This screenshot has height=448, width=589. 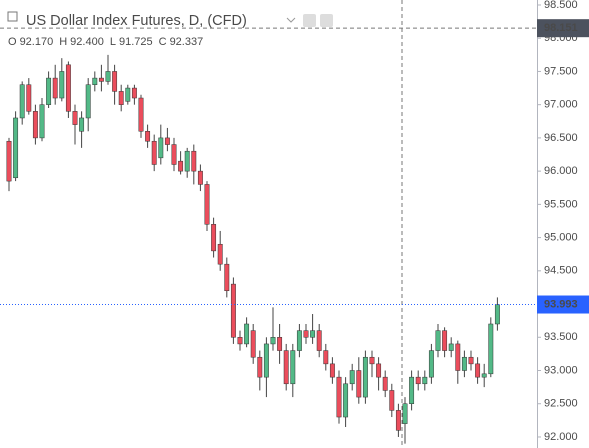 What do you see at coordinates (12, 16) in the screenshot?
I see `collapse-icon` at bounding box center [12, 16].